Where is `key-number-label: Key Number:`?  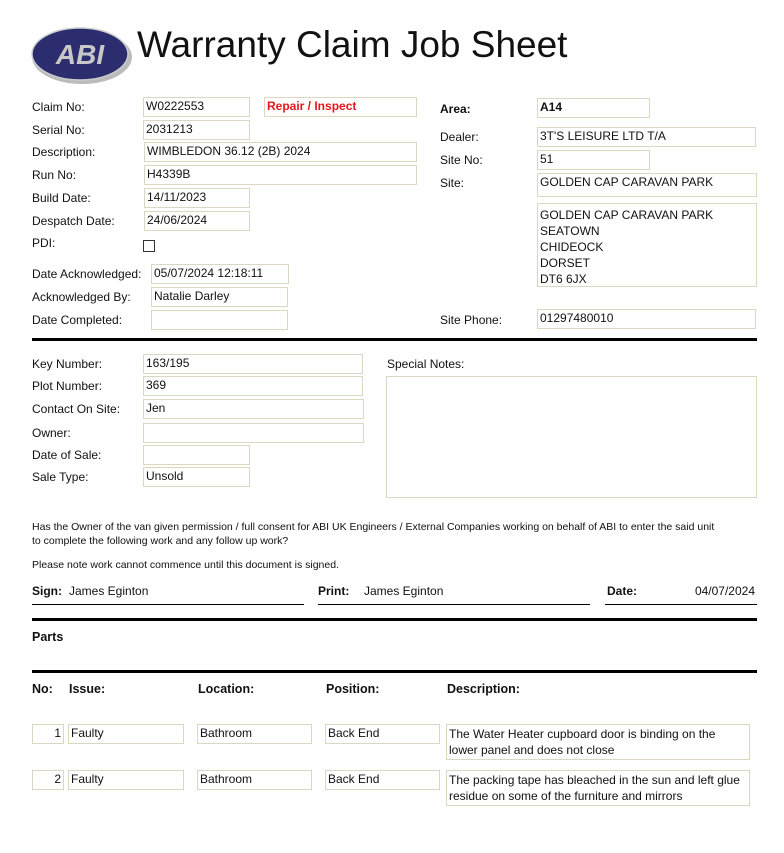
key-number-label: Key Number: is located at coordinates (67, 364).